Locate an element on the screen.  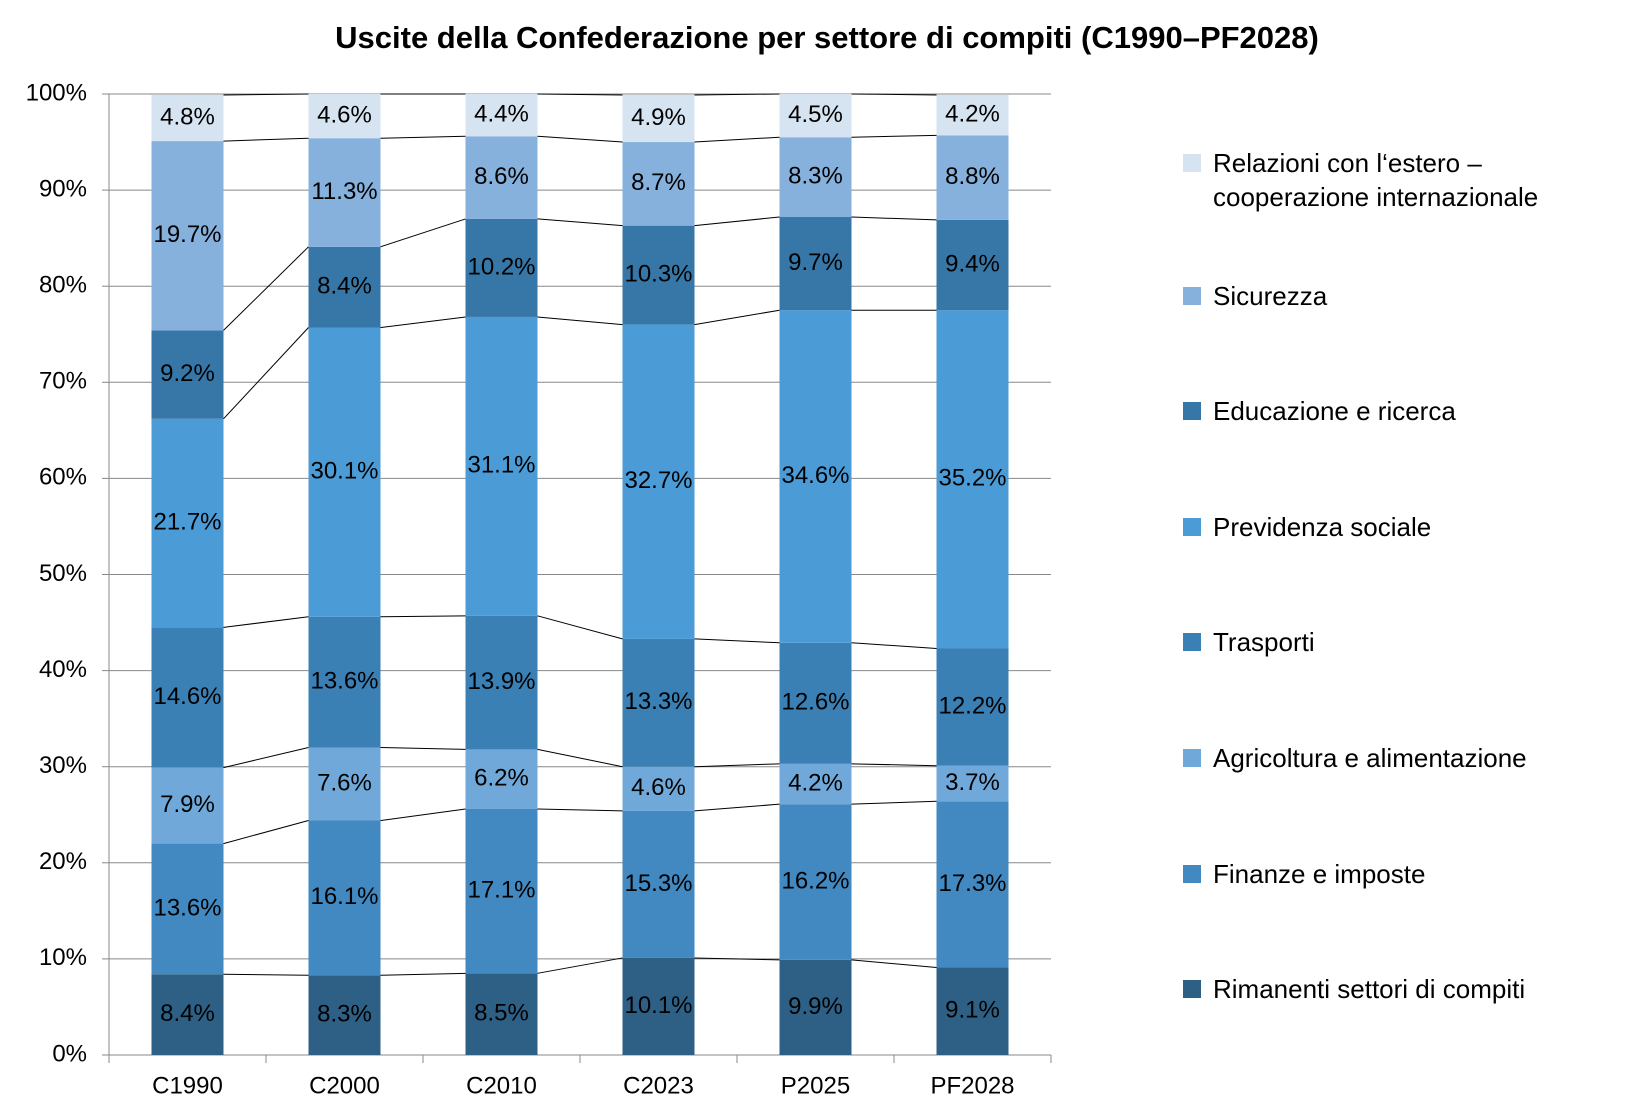
x-tick-label: P2025 is located at coordinates (815, 1085).